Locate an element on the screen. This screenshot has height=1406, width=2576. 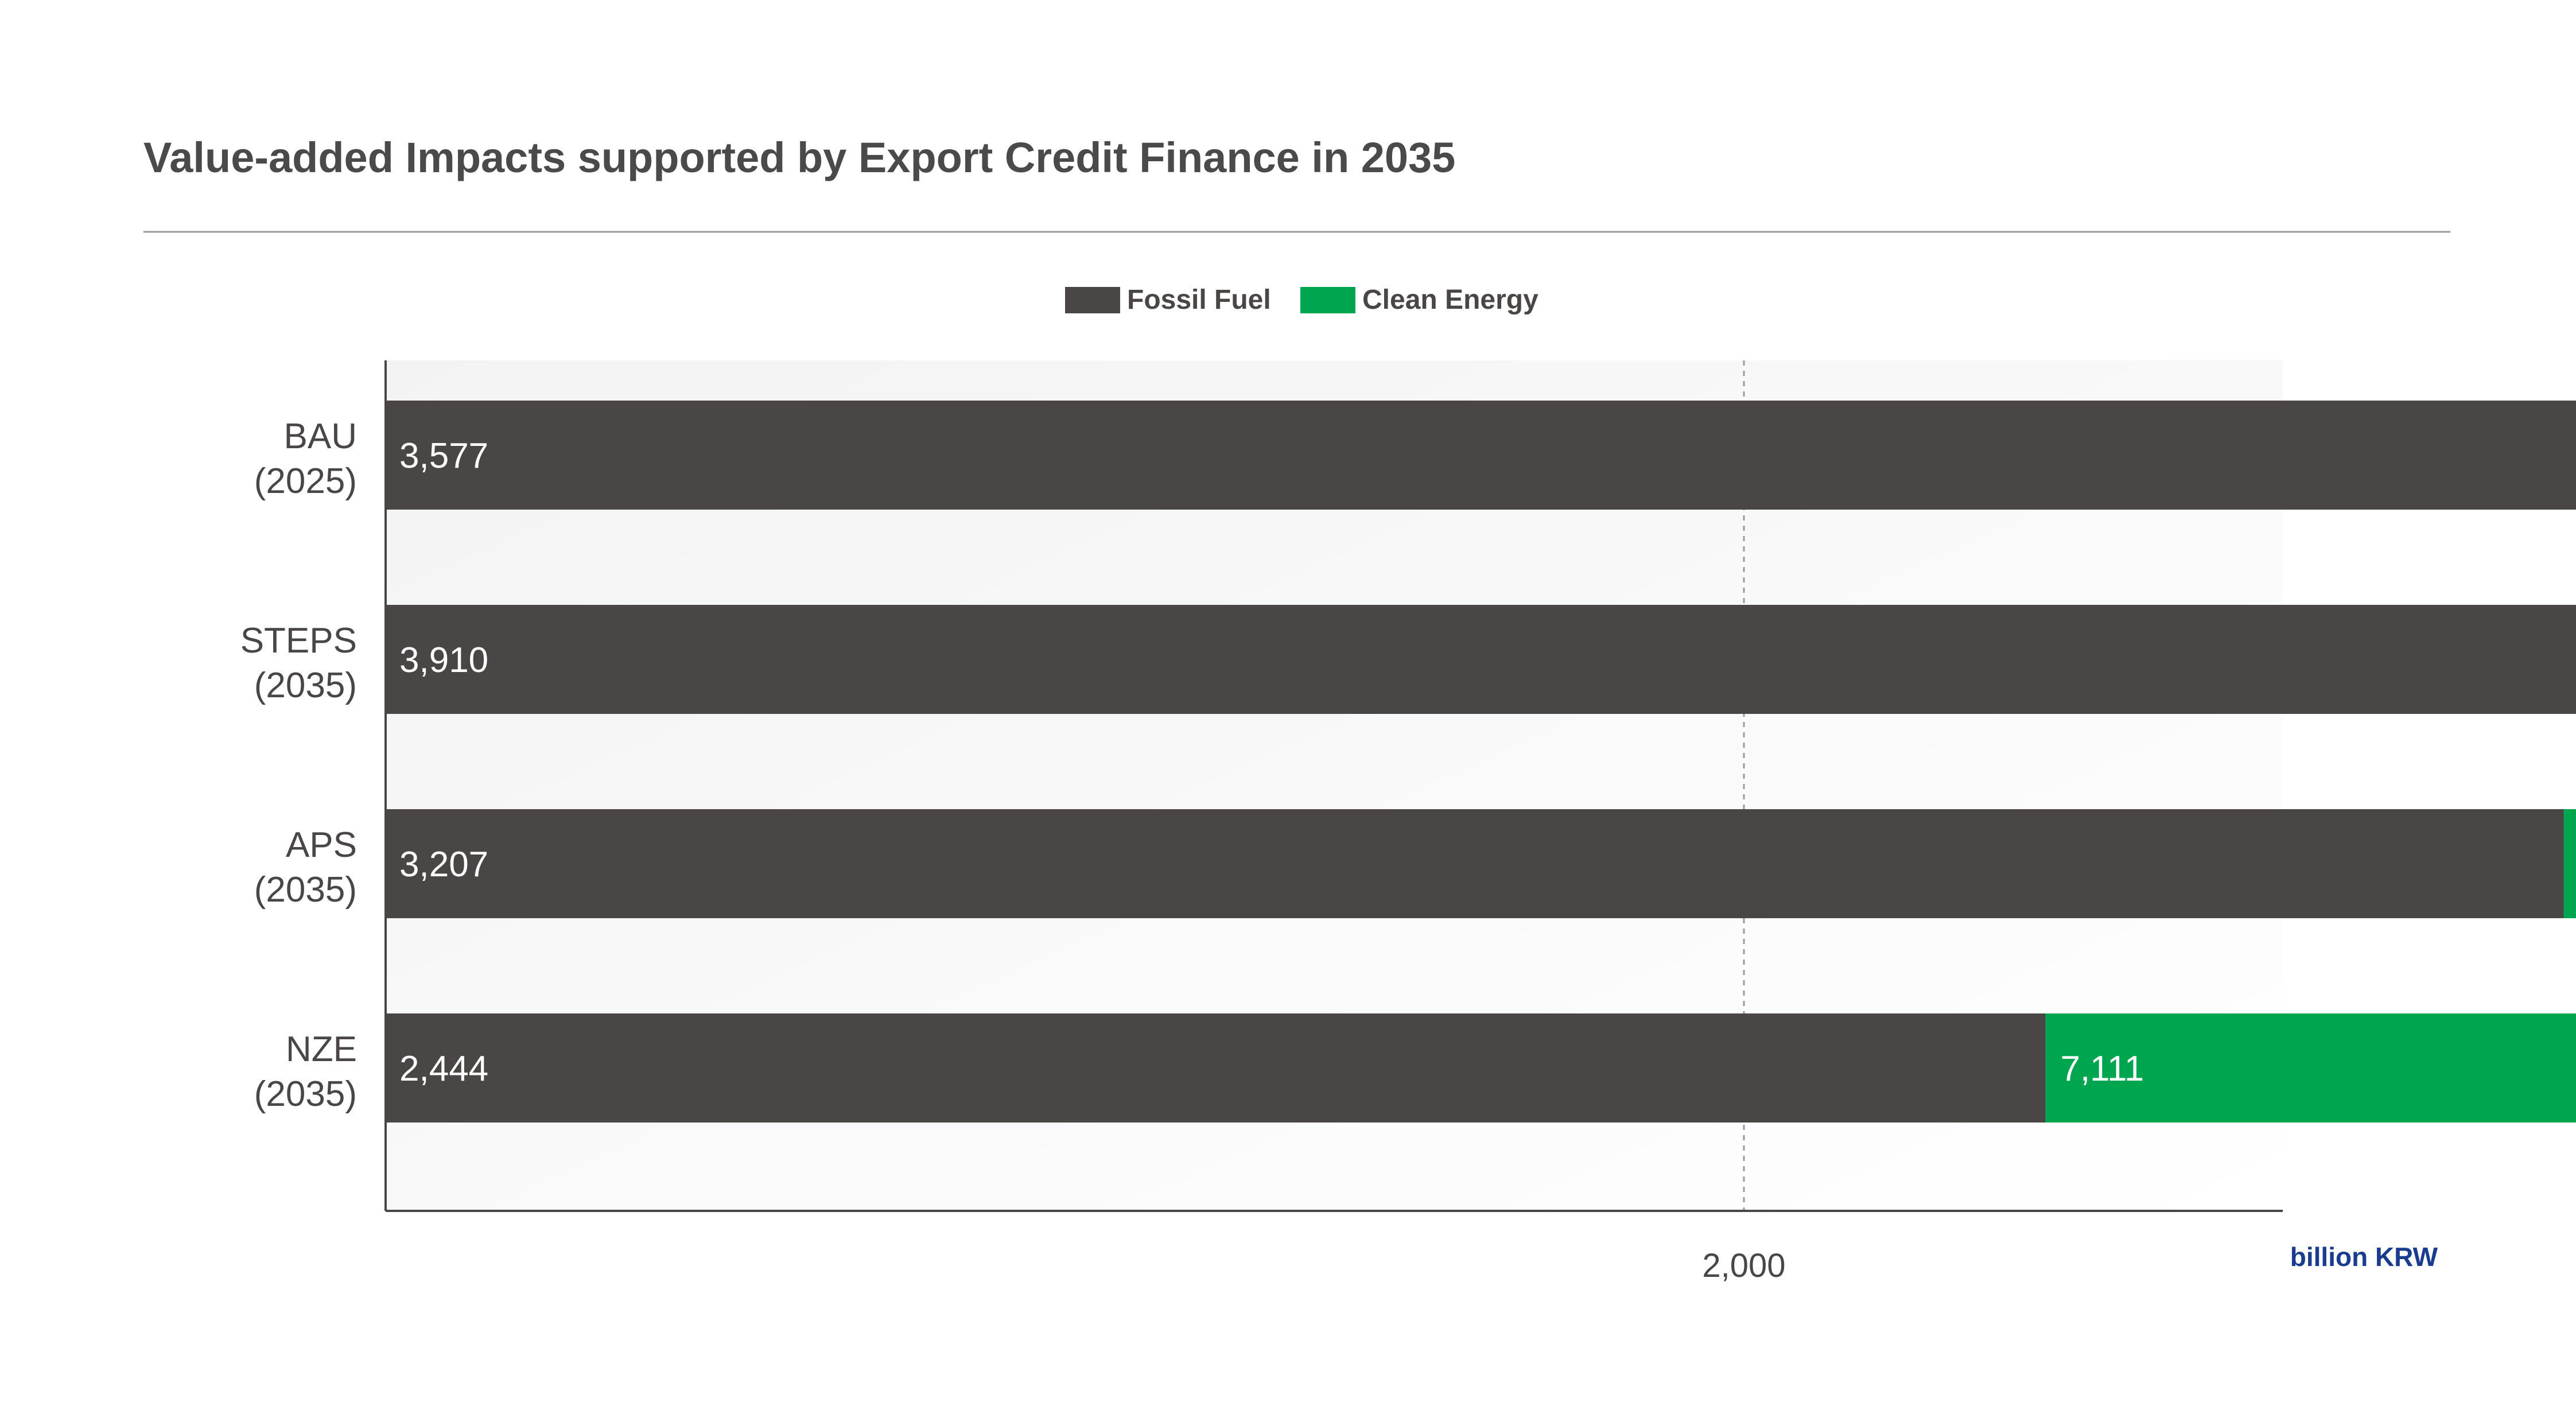
category-label: BAU is located at coordinates (320, 436).